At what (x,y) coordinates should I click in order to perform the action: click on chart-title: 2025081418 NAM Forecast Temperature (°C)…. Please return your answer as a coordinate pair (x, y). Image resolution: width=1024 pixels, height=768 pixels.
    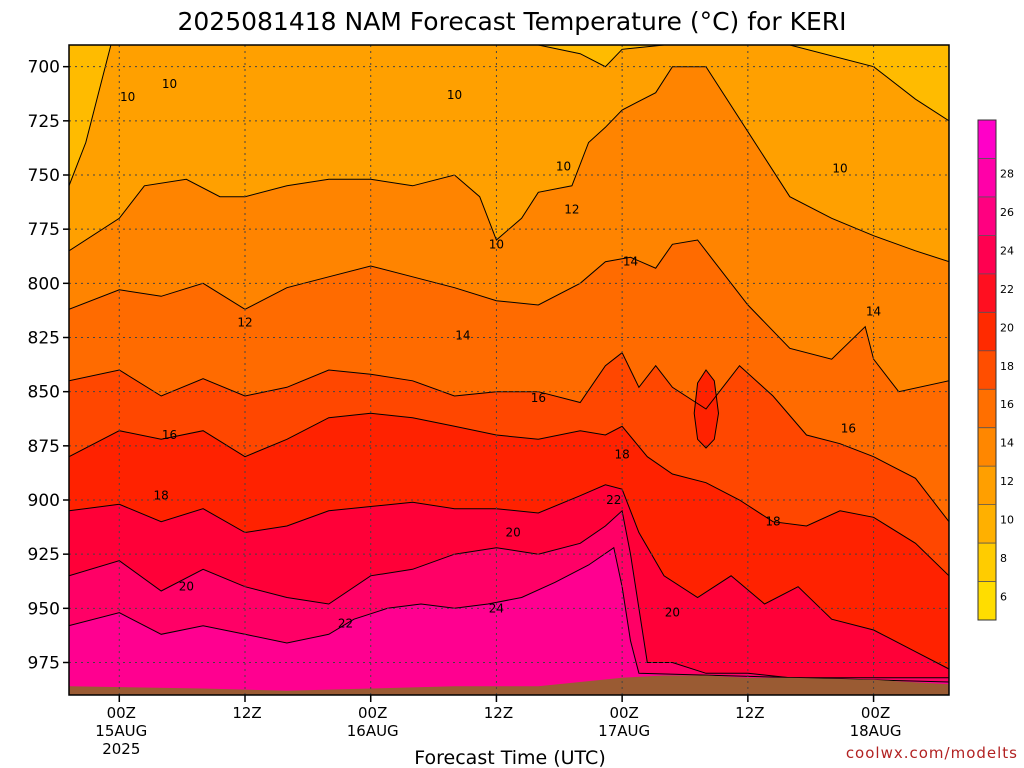
    Looking at the image, I should click on (511, 21).